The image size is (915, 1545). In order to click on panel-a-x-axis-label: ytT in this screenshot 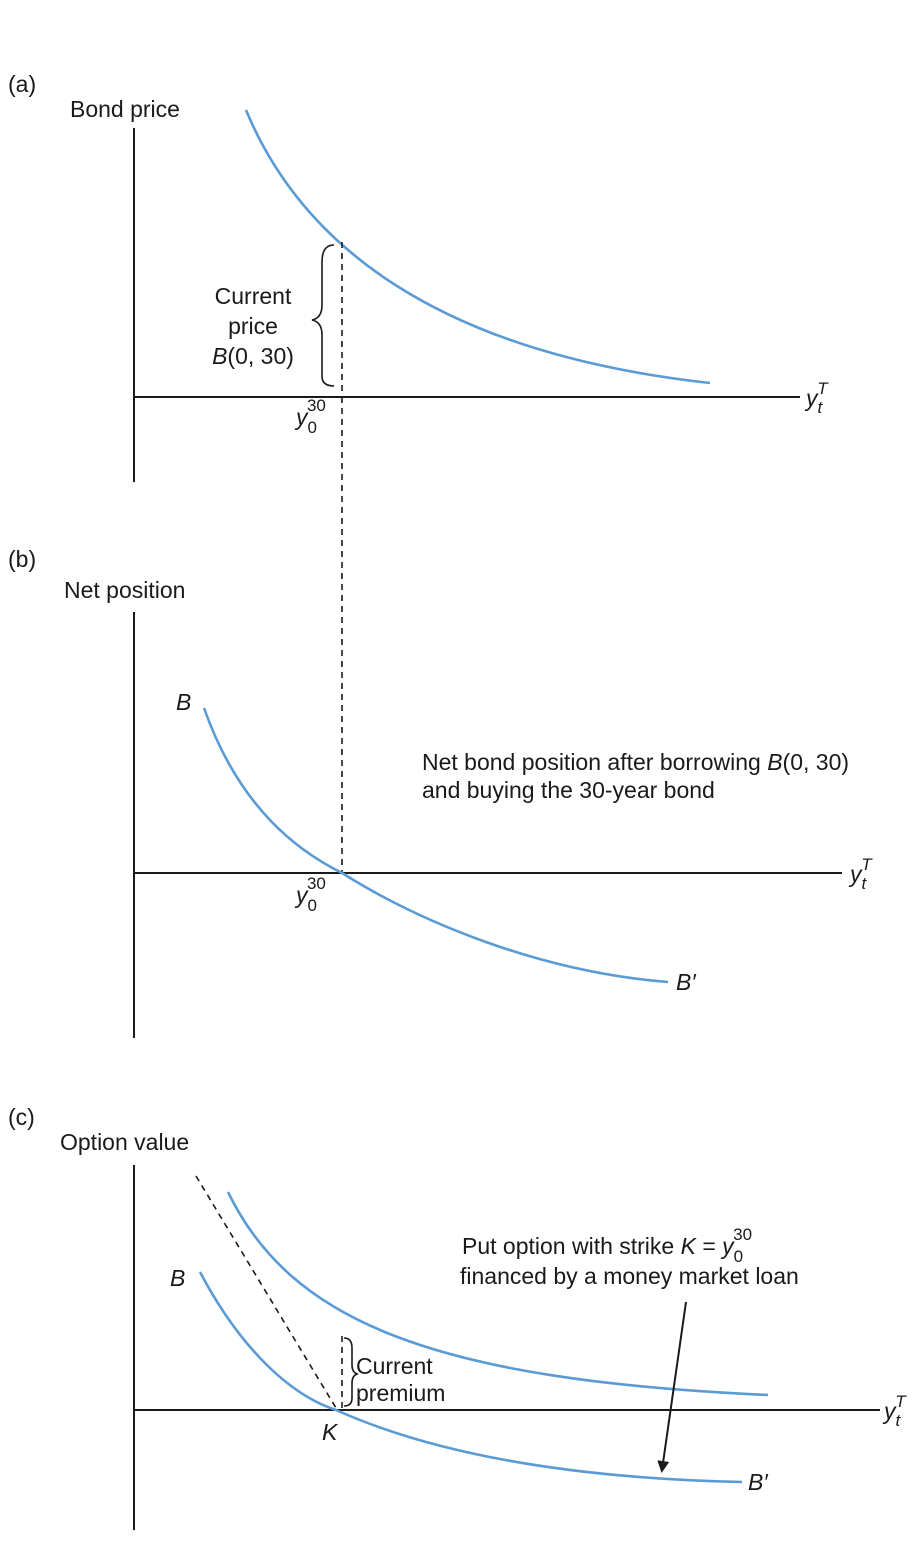, I will do `click(816, 398)`.